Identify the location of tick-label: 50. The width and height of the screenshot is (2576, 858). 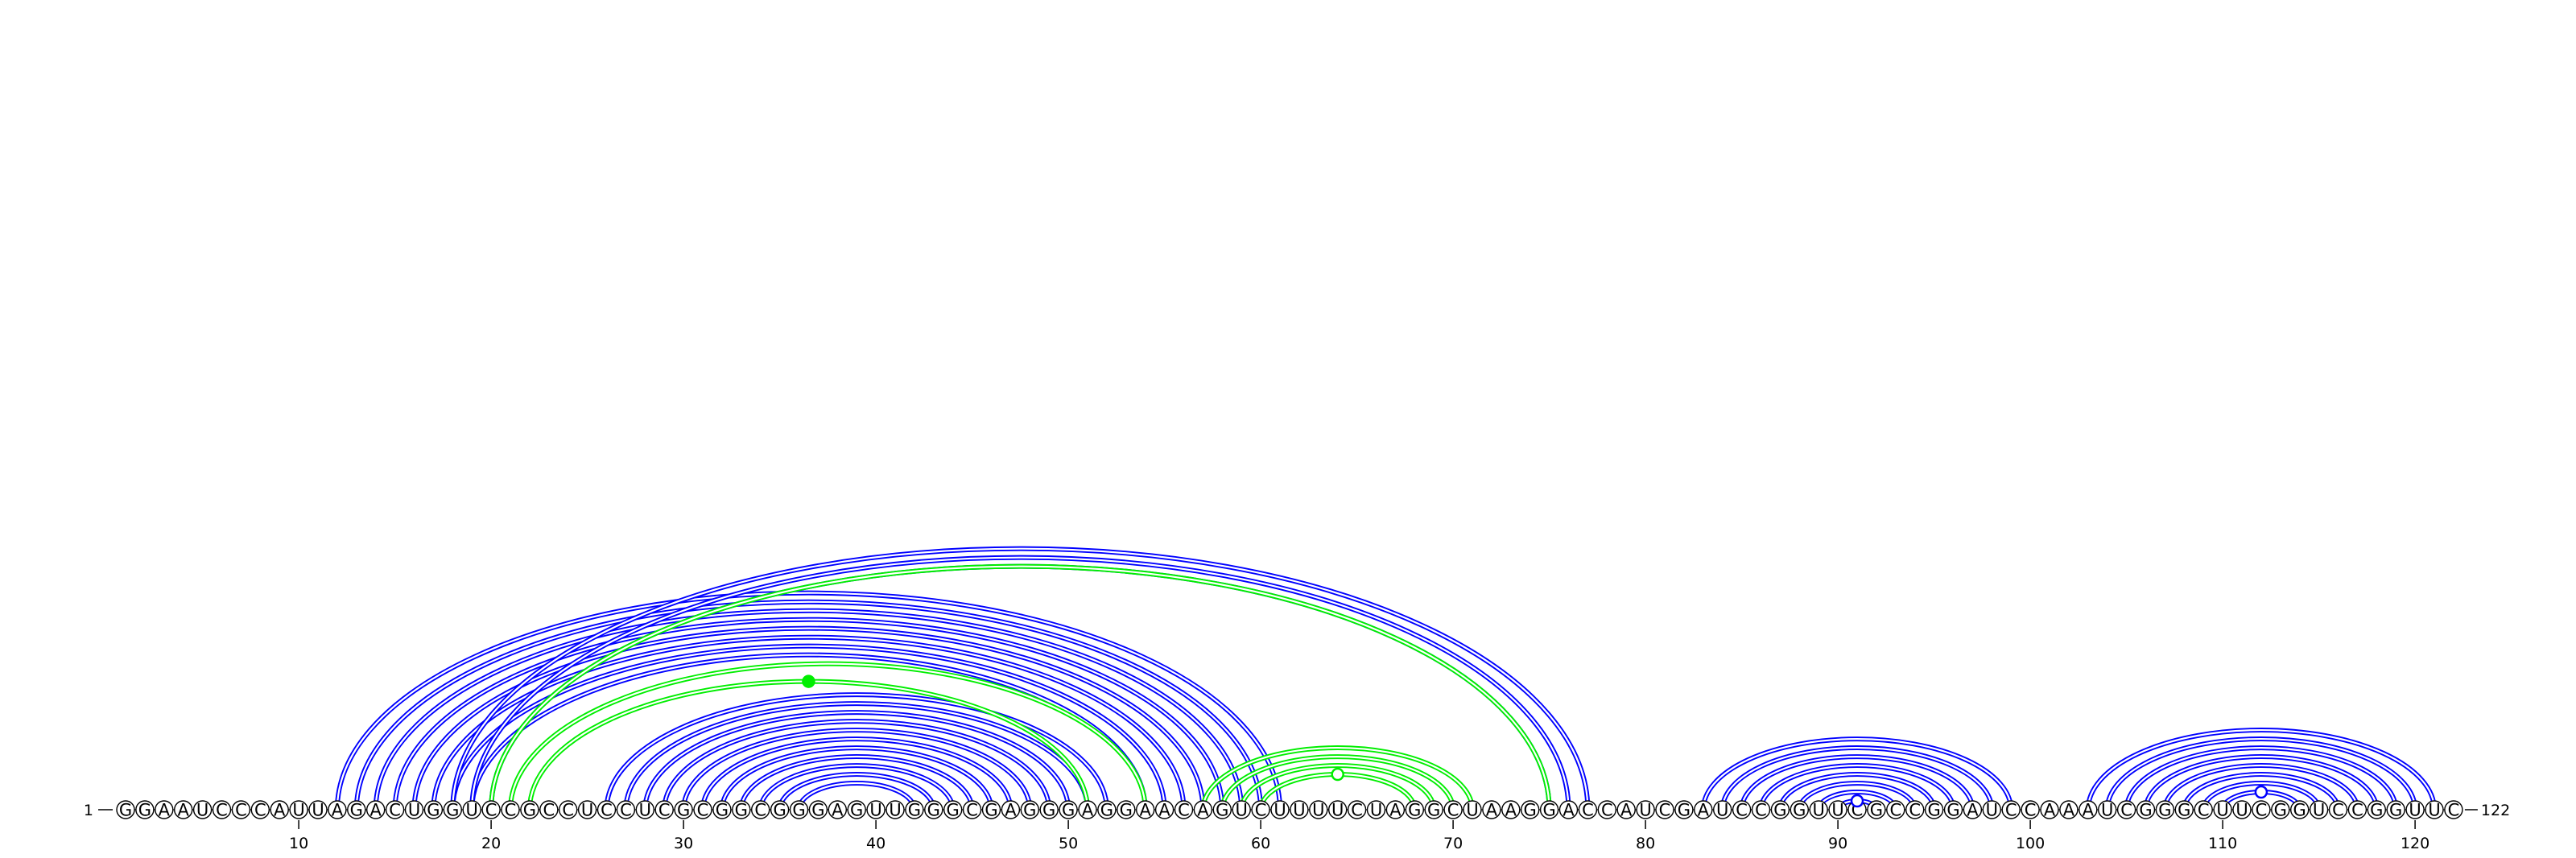
(1068, 844).